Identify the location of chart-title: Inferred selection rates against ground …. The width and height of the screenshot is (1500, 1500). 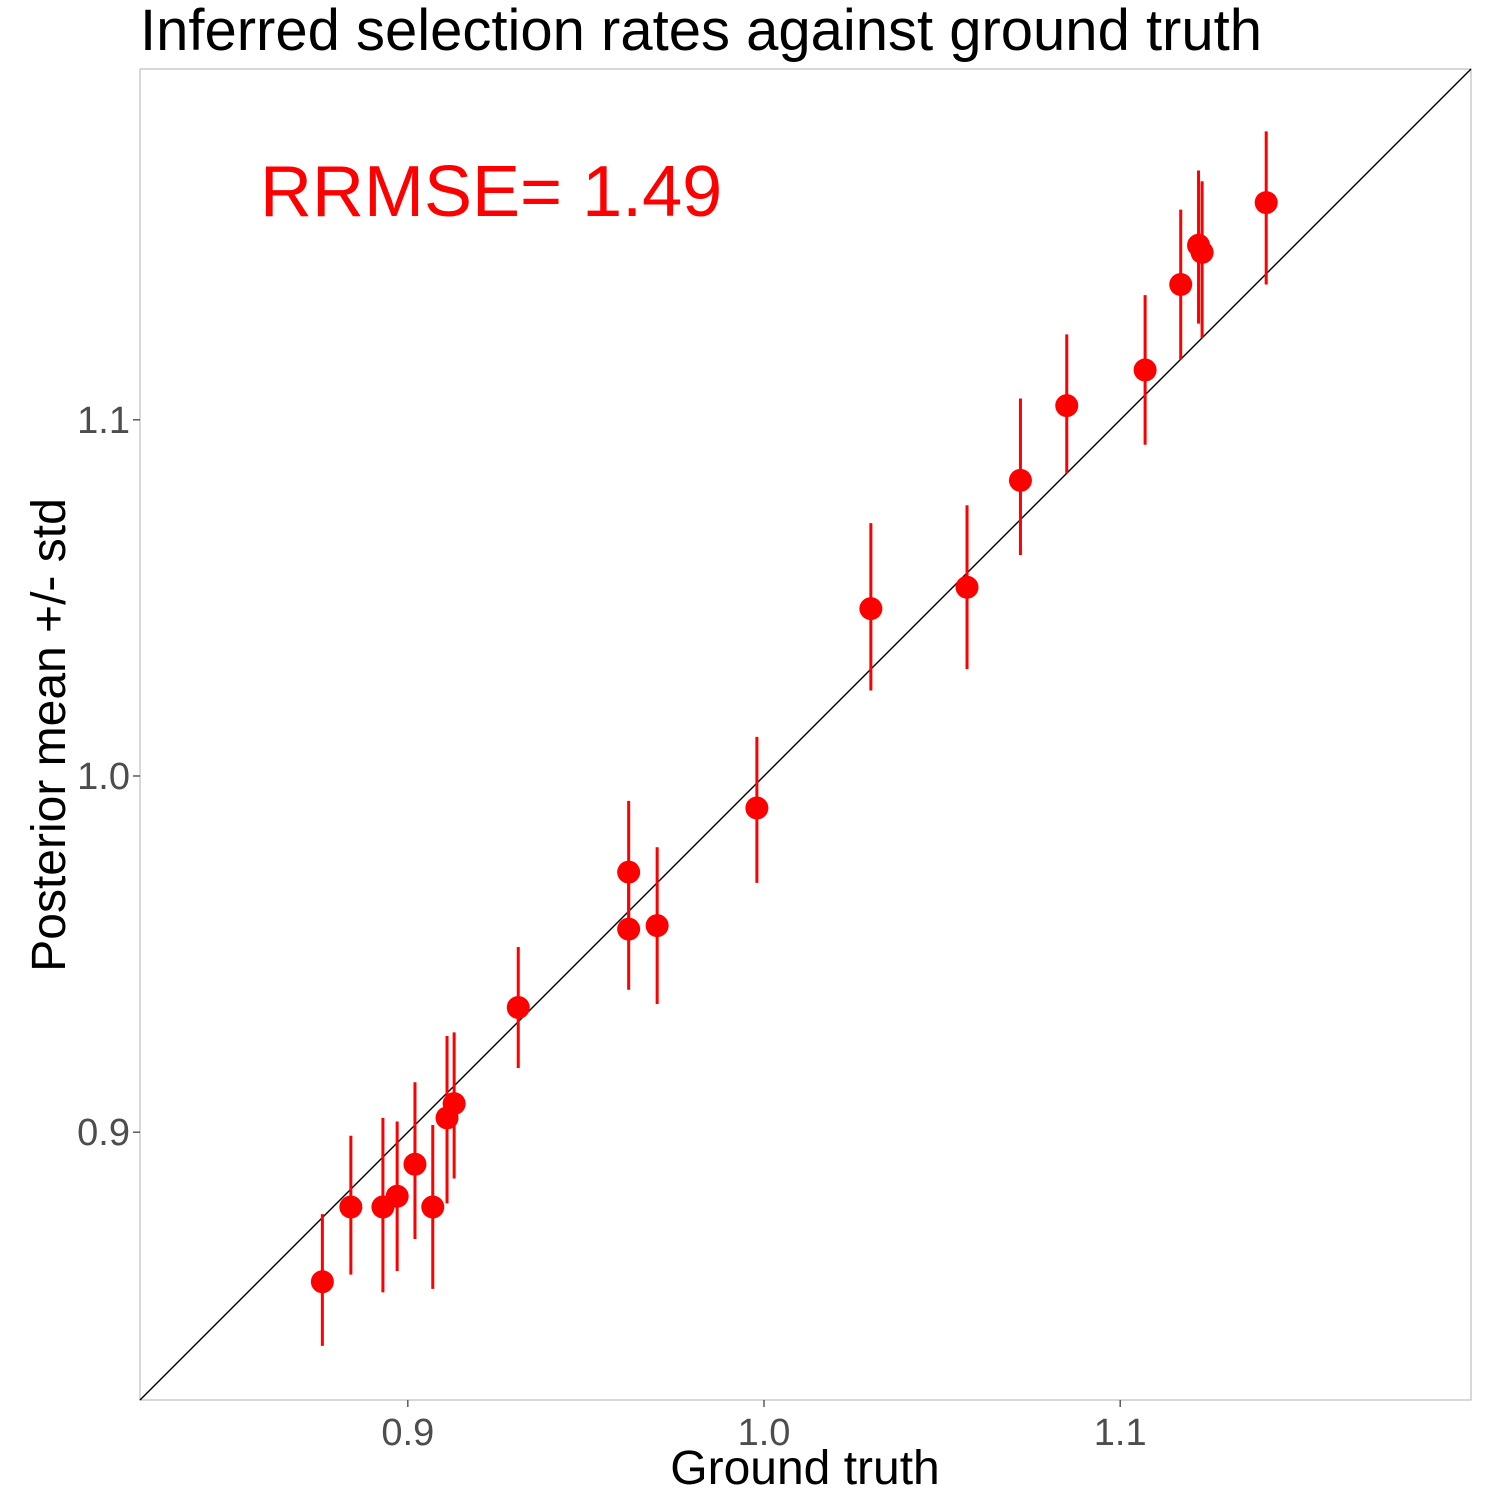
(701, 31).